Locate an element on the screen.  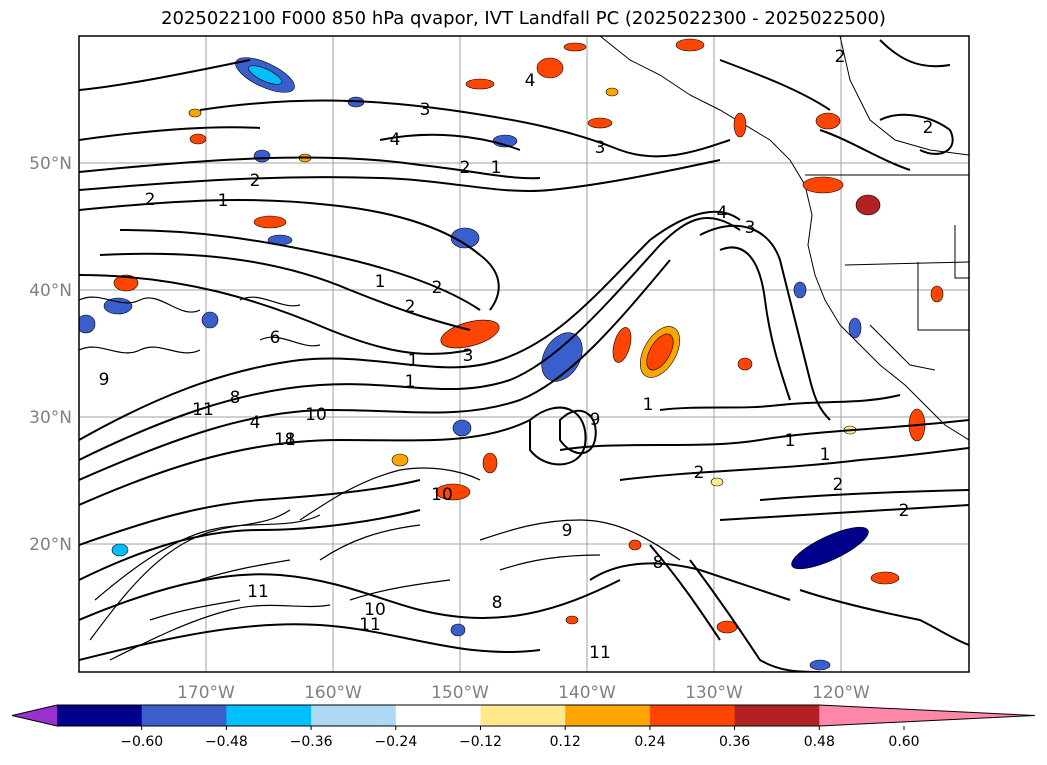
colorbar-tick-label: 0.60 is located at coordinates (903, 742).